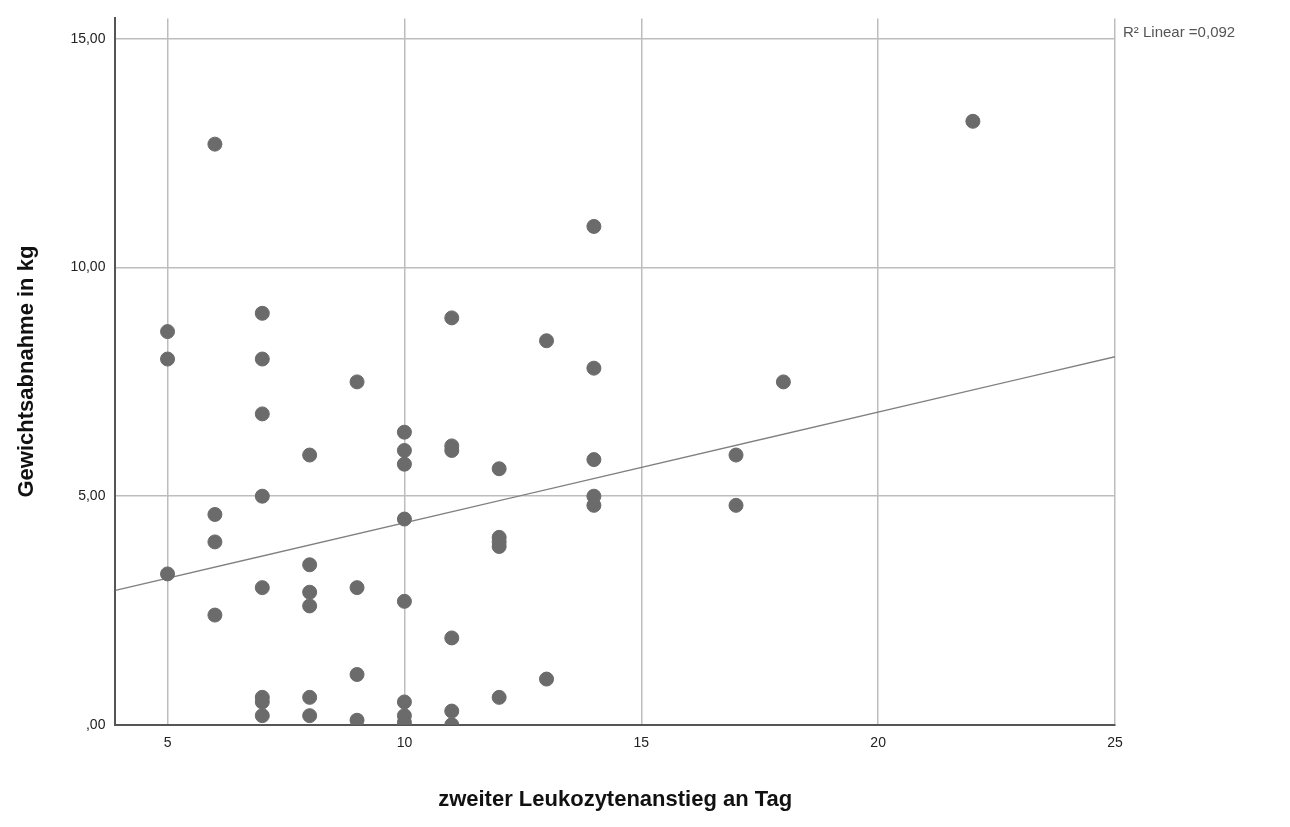 The height and width of the screenshot is (827, 1290). What do you see at coordinates (615, 798) in the screenshot?
I see `x-axis-title: zweiter Leukozytenanstieg an Tag` at bounding box center [615, 798].